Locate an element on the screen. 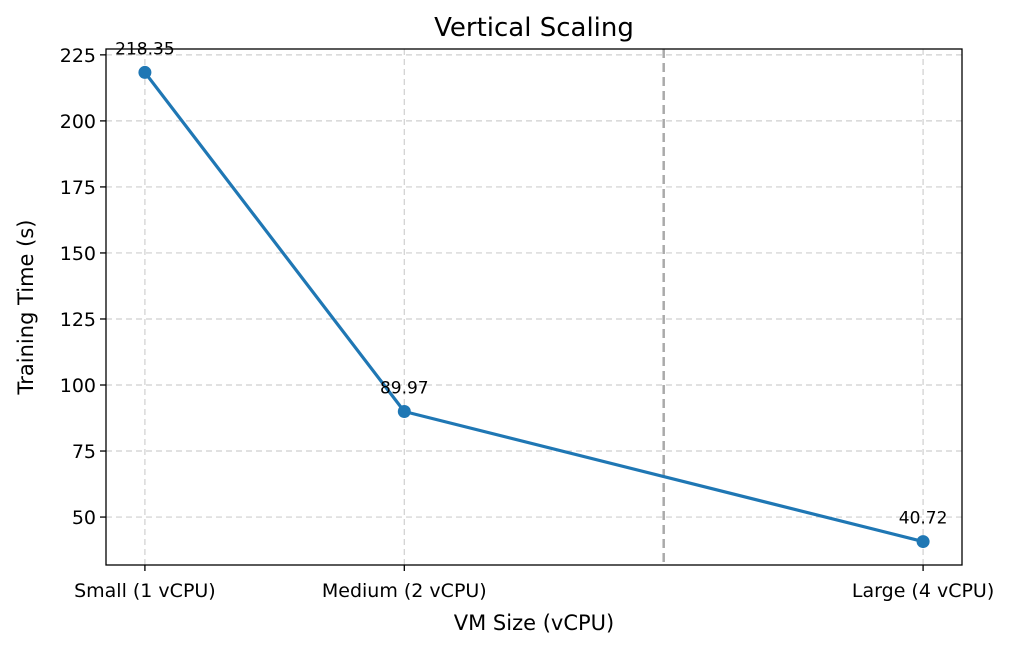 The width and height of the screenshot is (1024, 651). x-tick-label: Large (4 vCPU) is located at coordinates (923, 591).